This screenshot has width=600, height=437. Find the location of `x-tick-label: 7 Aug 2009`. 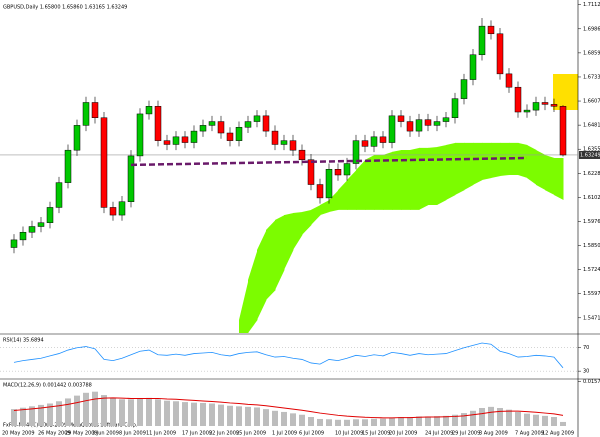

x-tick-label: 7 Aug 2009 is located at coordinates (529, 434).